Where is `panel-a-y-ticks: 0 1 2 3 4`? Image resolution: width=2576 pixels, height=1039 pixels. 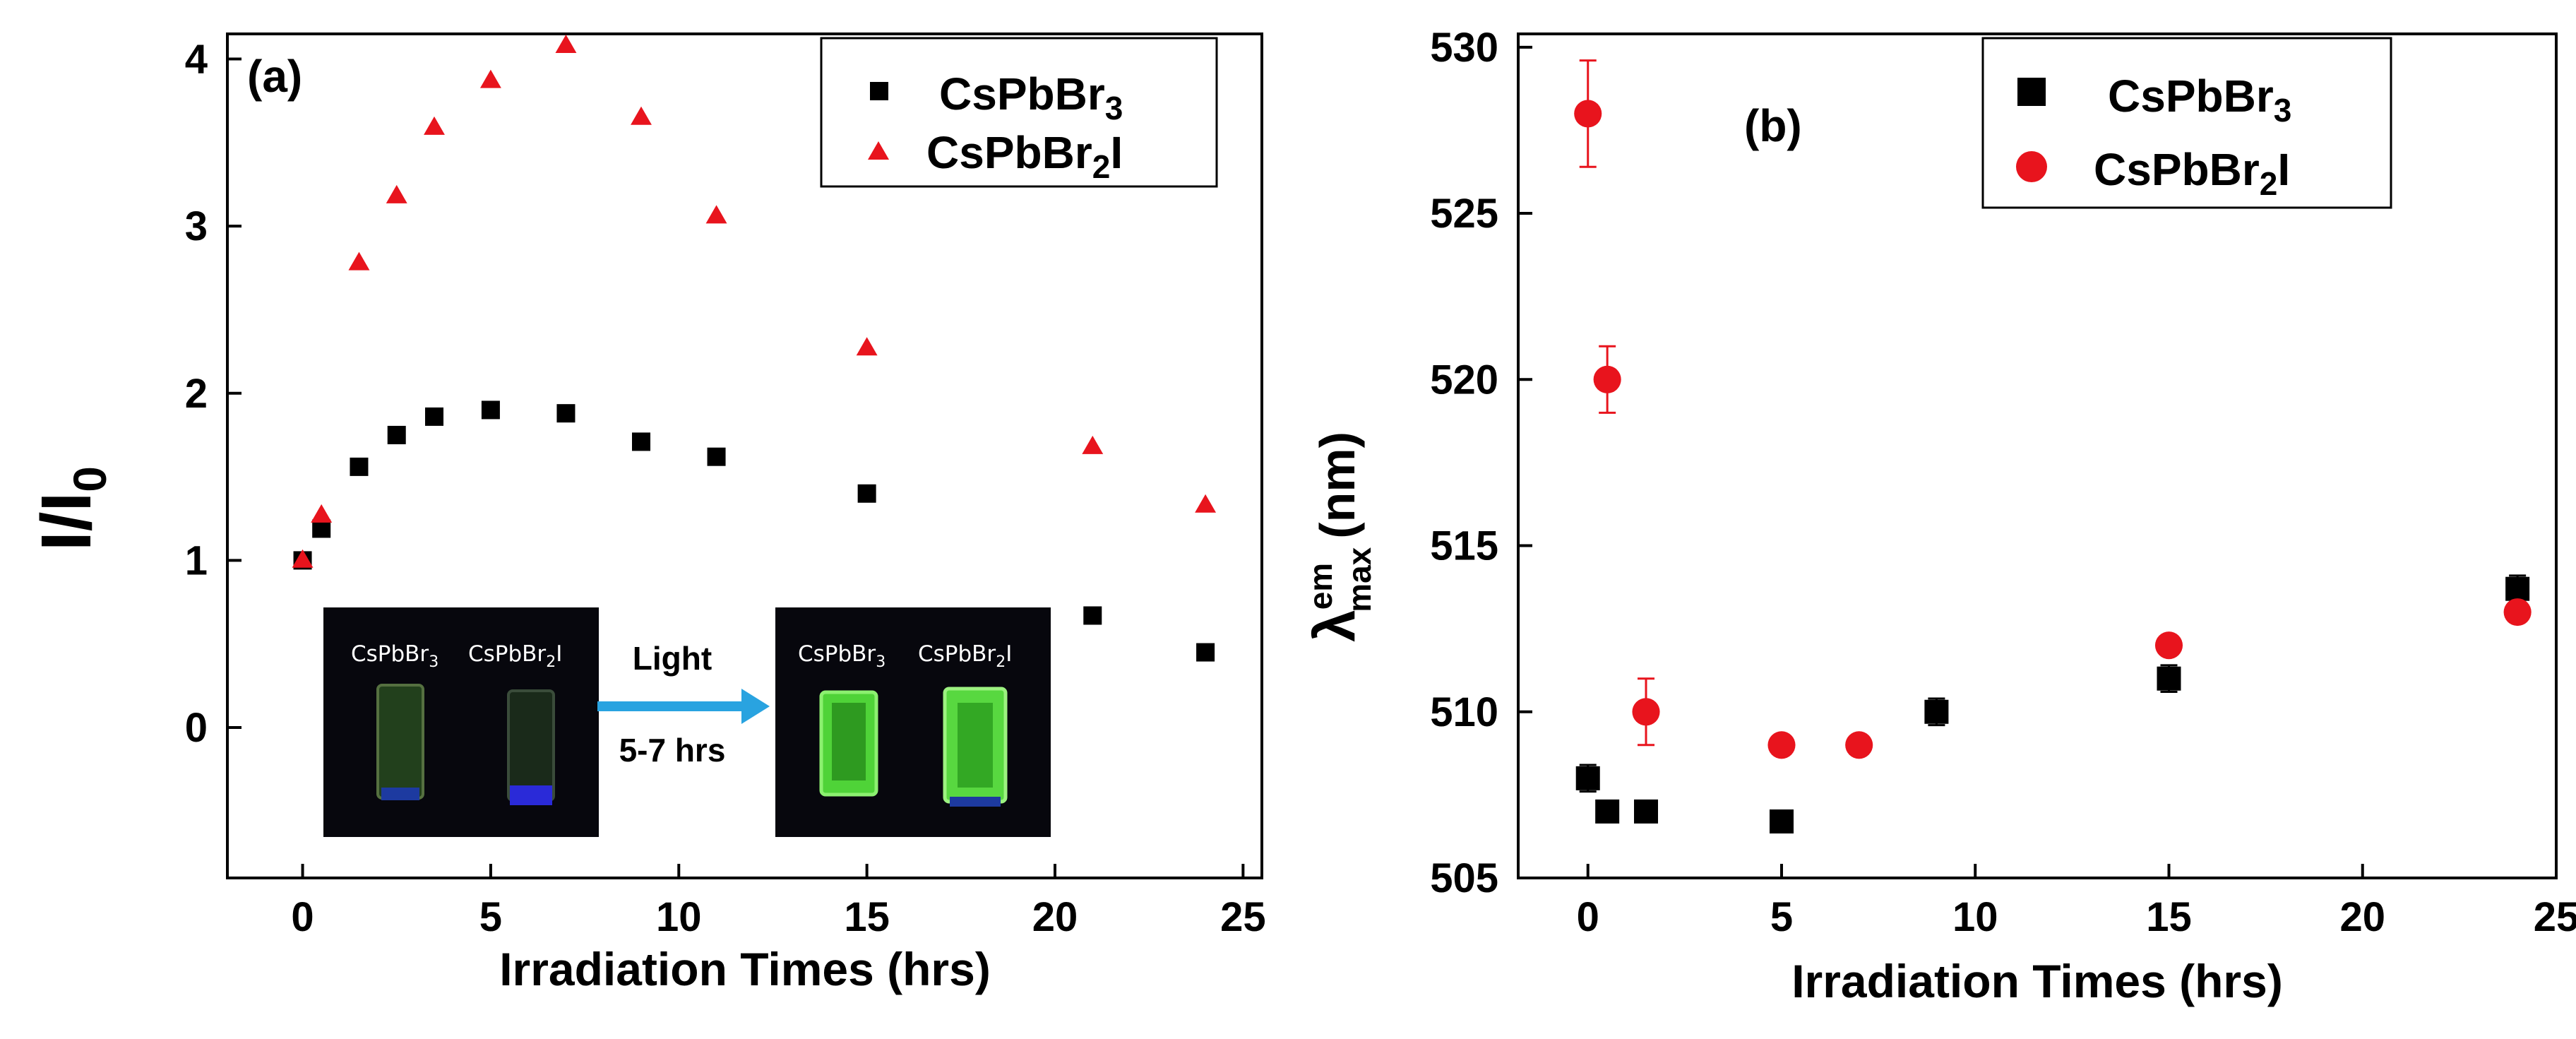 panel-a-y-ticks: 0 1 2 3 4 is located at coordinates (213, 394).